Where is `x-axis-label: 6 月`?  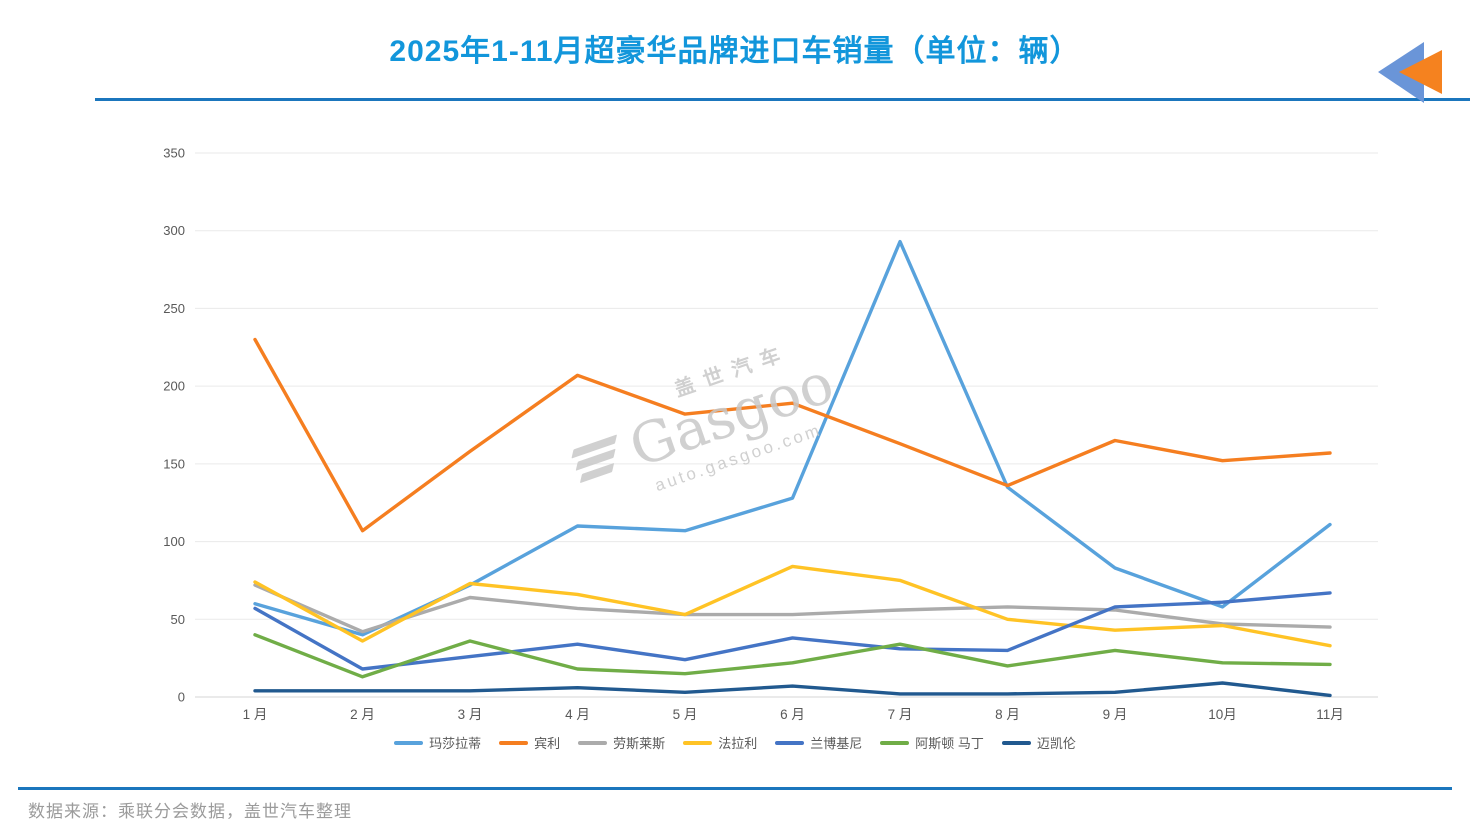
x-axis-label: 6 月 is located at coordinates (792, 714).